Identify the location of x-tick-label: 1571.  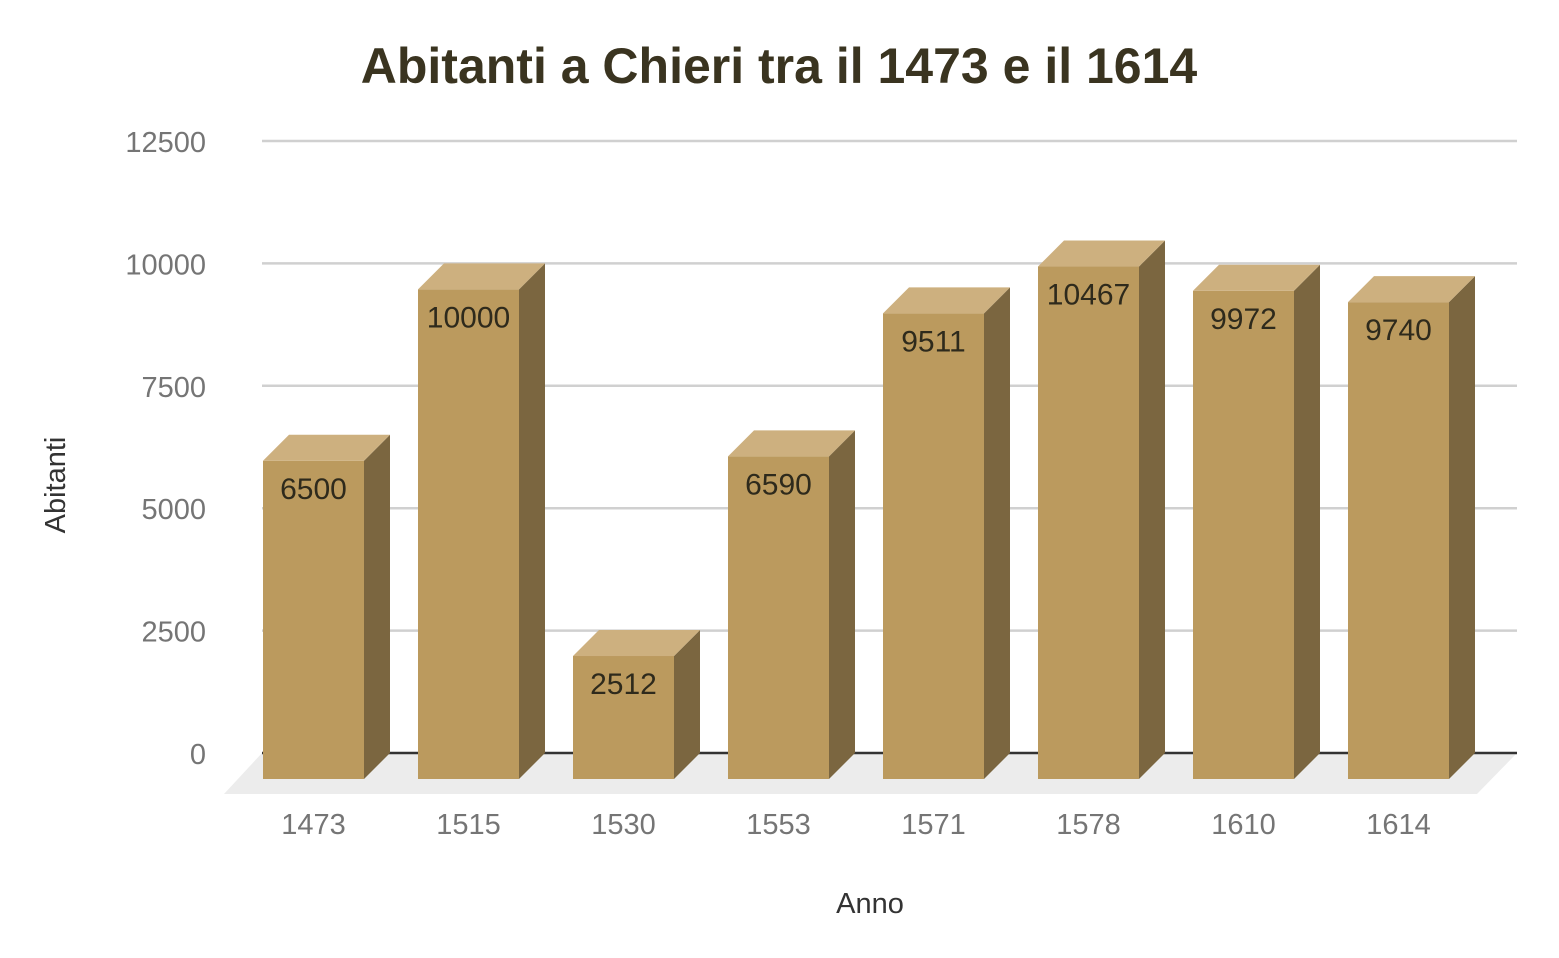
(933, 825).